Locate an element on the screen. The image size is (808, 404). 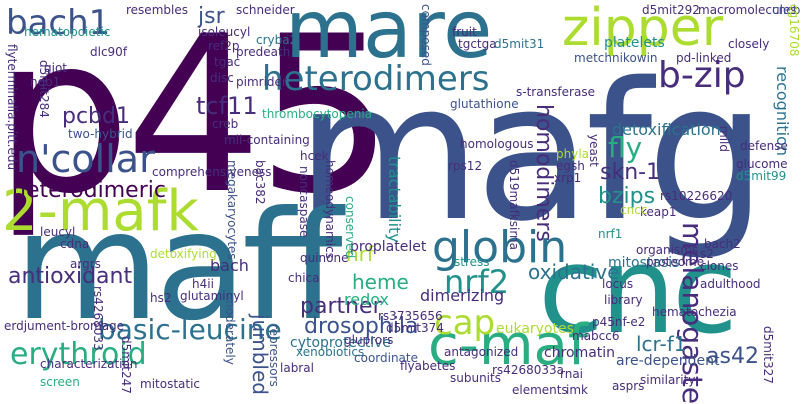
word-tcf11: tcf11 is located at coordinates (227, 106).